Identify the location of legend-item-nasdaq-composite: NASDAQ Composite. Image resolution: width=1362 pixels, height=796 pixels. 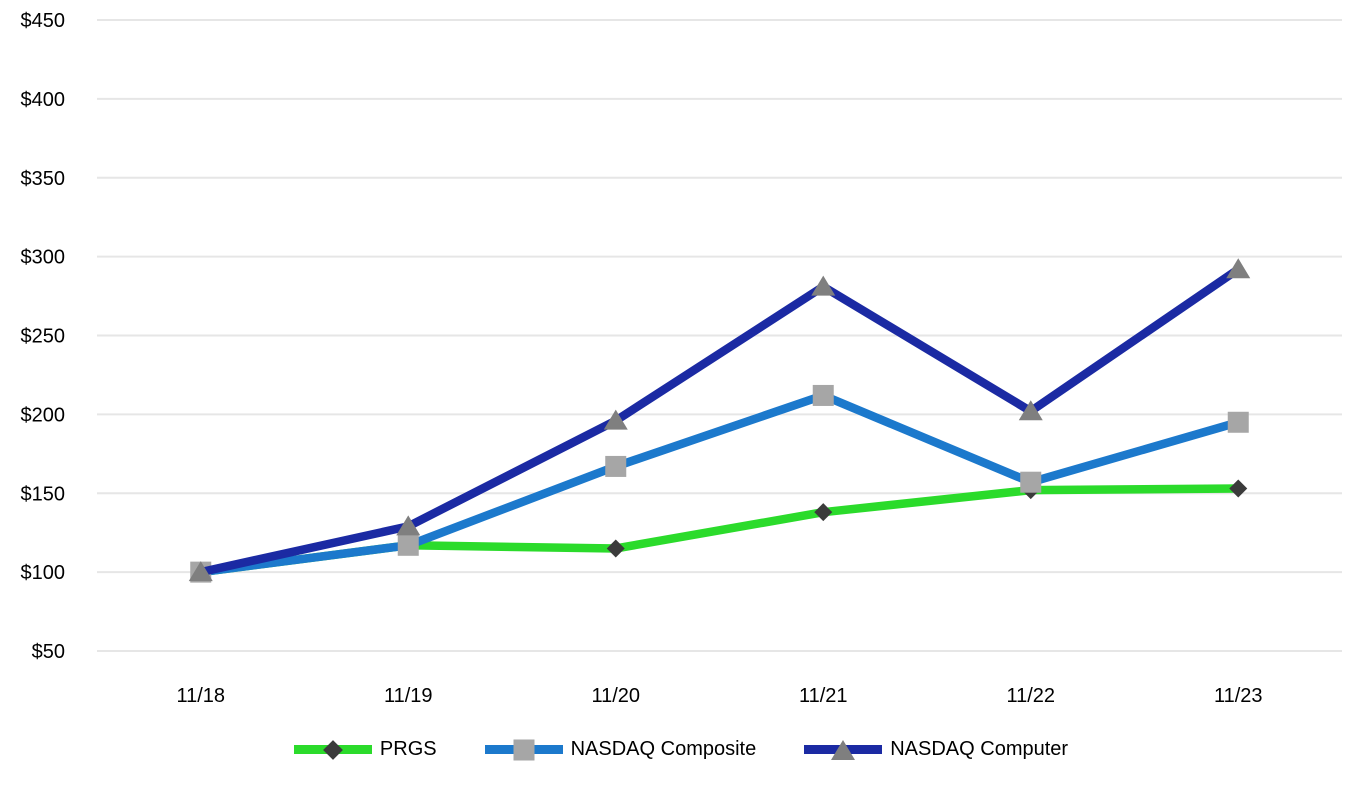
(620, 749).